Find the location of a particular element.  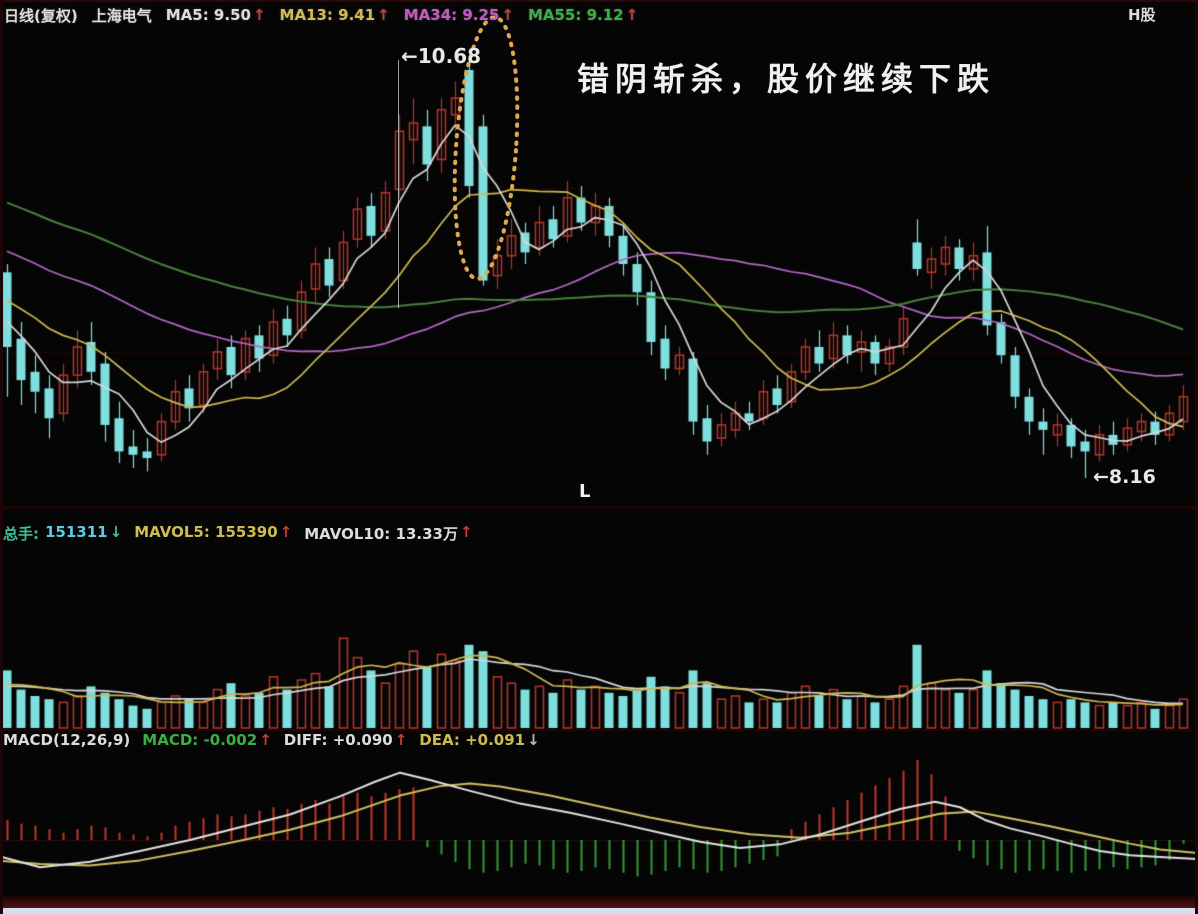

ma5-value: MA5: 9.50 is located at coordinates (208, 15).